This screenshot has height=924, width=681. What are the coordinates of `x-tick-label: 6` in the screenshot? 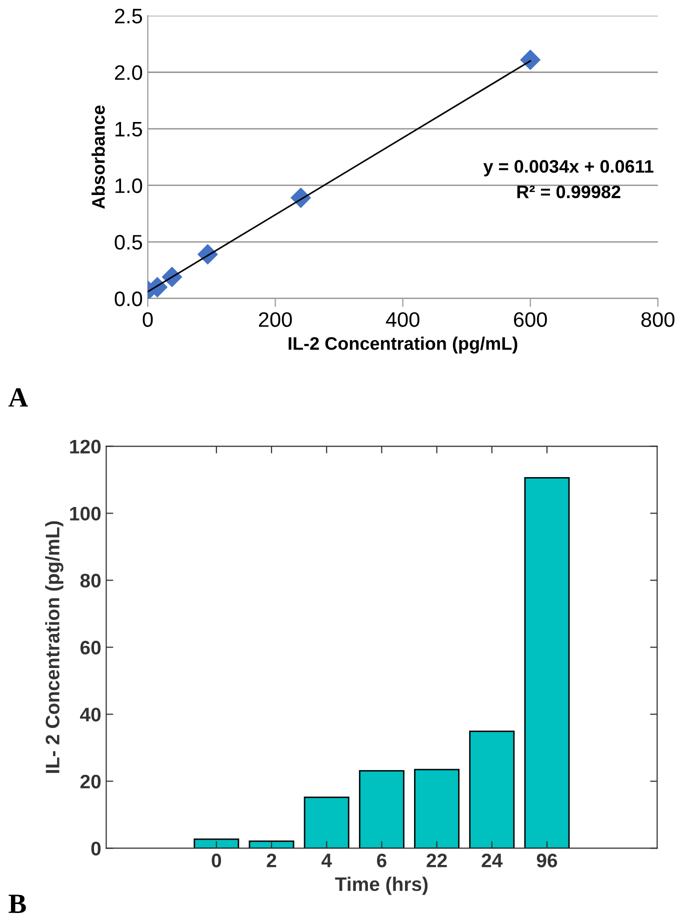 It's located at (381, 861).